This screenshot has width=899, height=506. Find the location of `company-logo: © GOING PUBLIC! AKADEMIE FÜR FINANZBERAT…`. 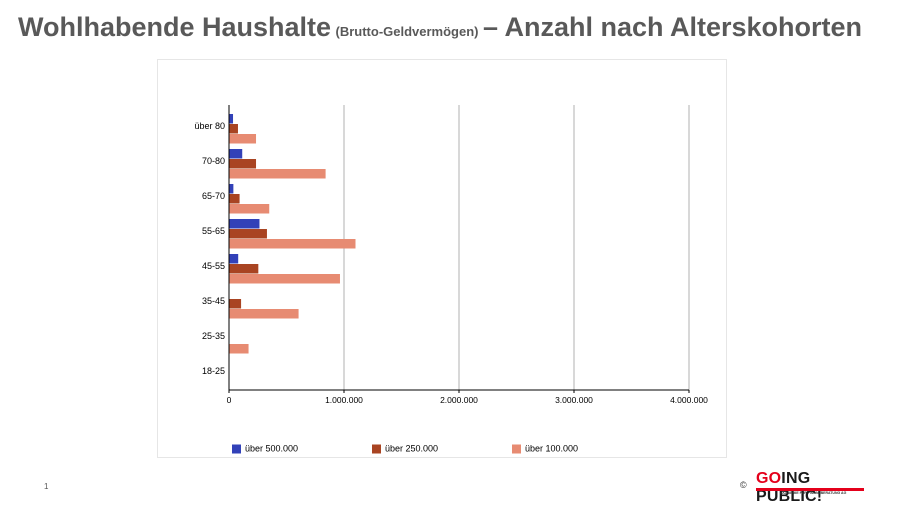

company-logo: © GOING PUBLIC! AKADEMIE FÜR FINANZBERAT… is located at coordinates (805, 487).